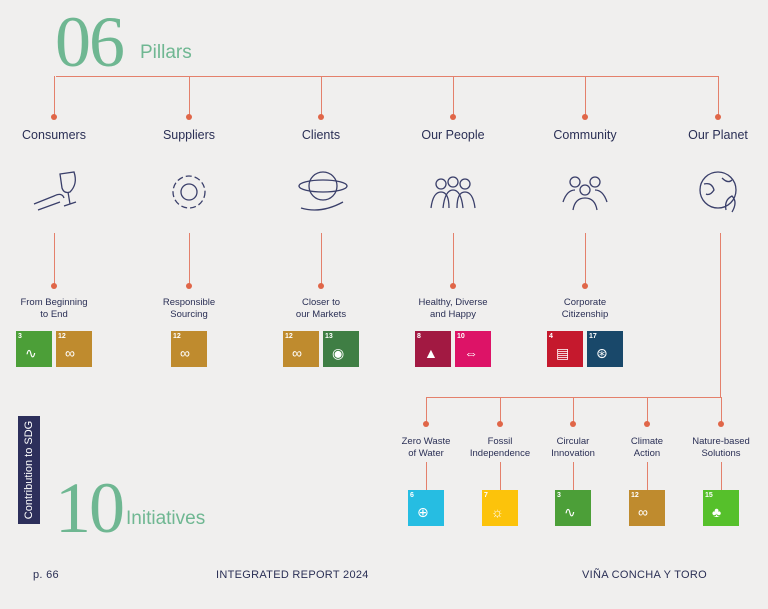 The height and width of the screenshot is (609, 768). What do you see at coordinates (189, 135) in the screenshot?
I see `pillar-name: Suppliers` at bounding box center [189, 135].